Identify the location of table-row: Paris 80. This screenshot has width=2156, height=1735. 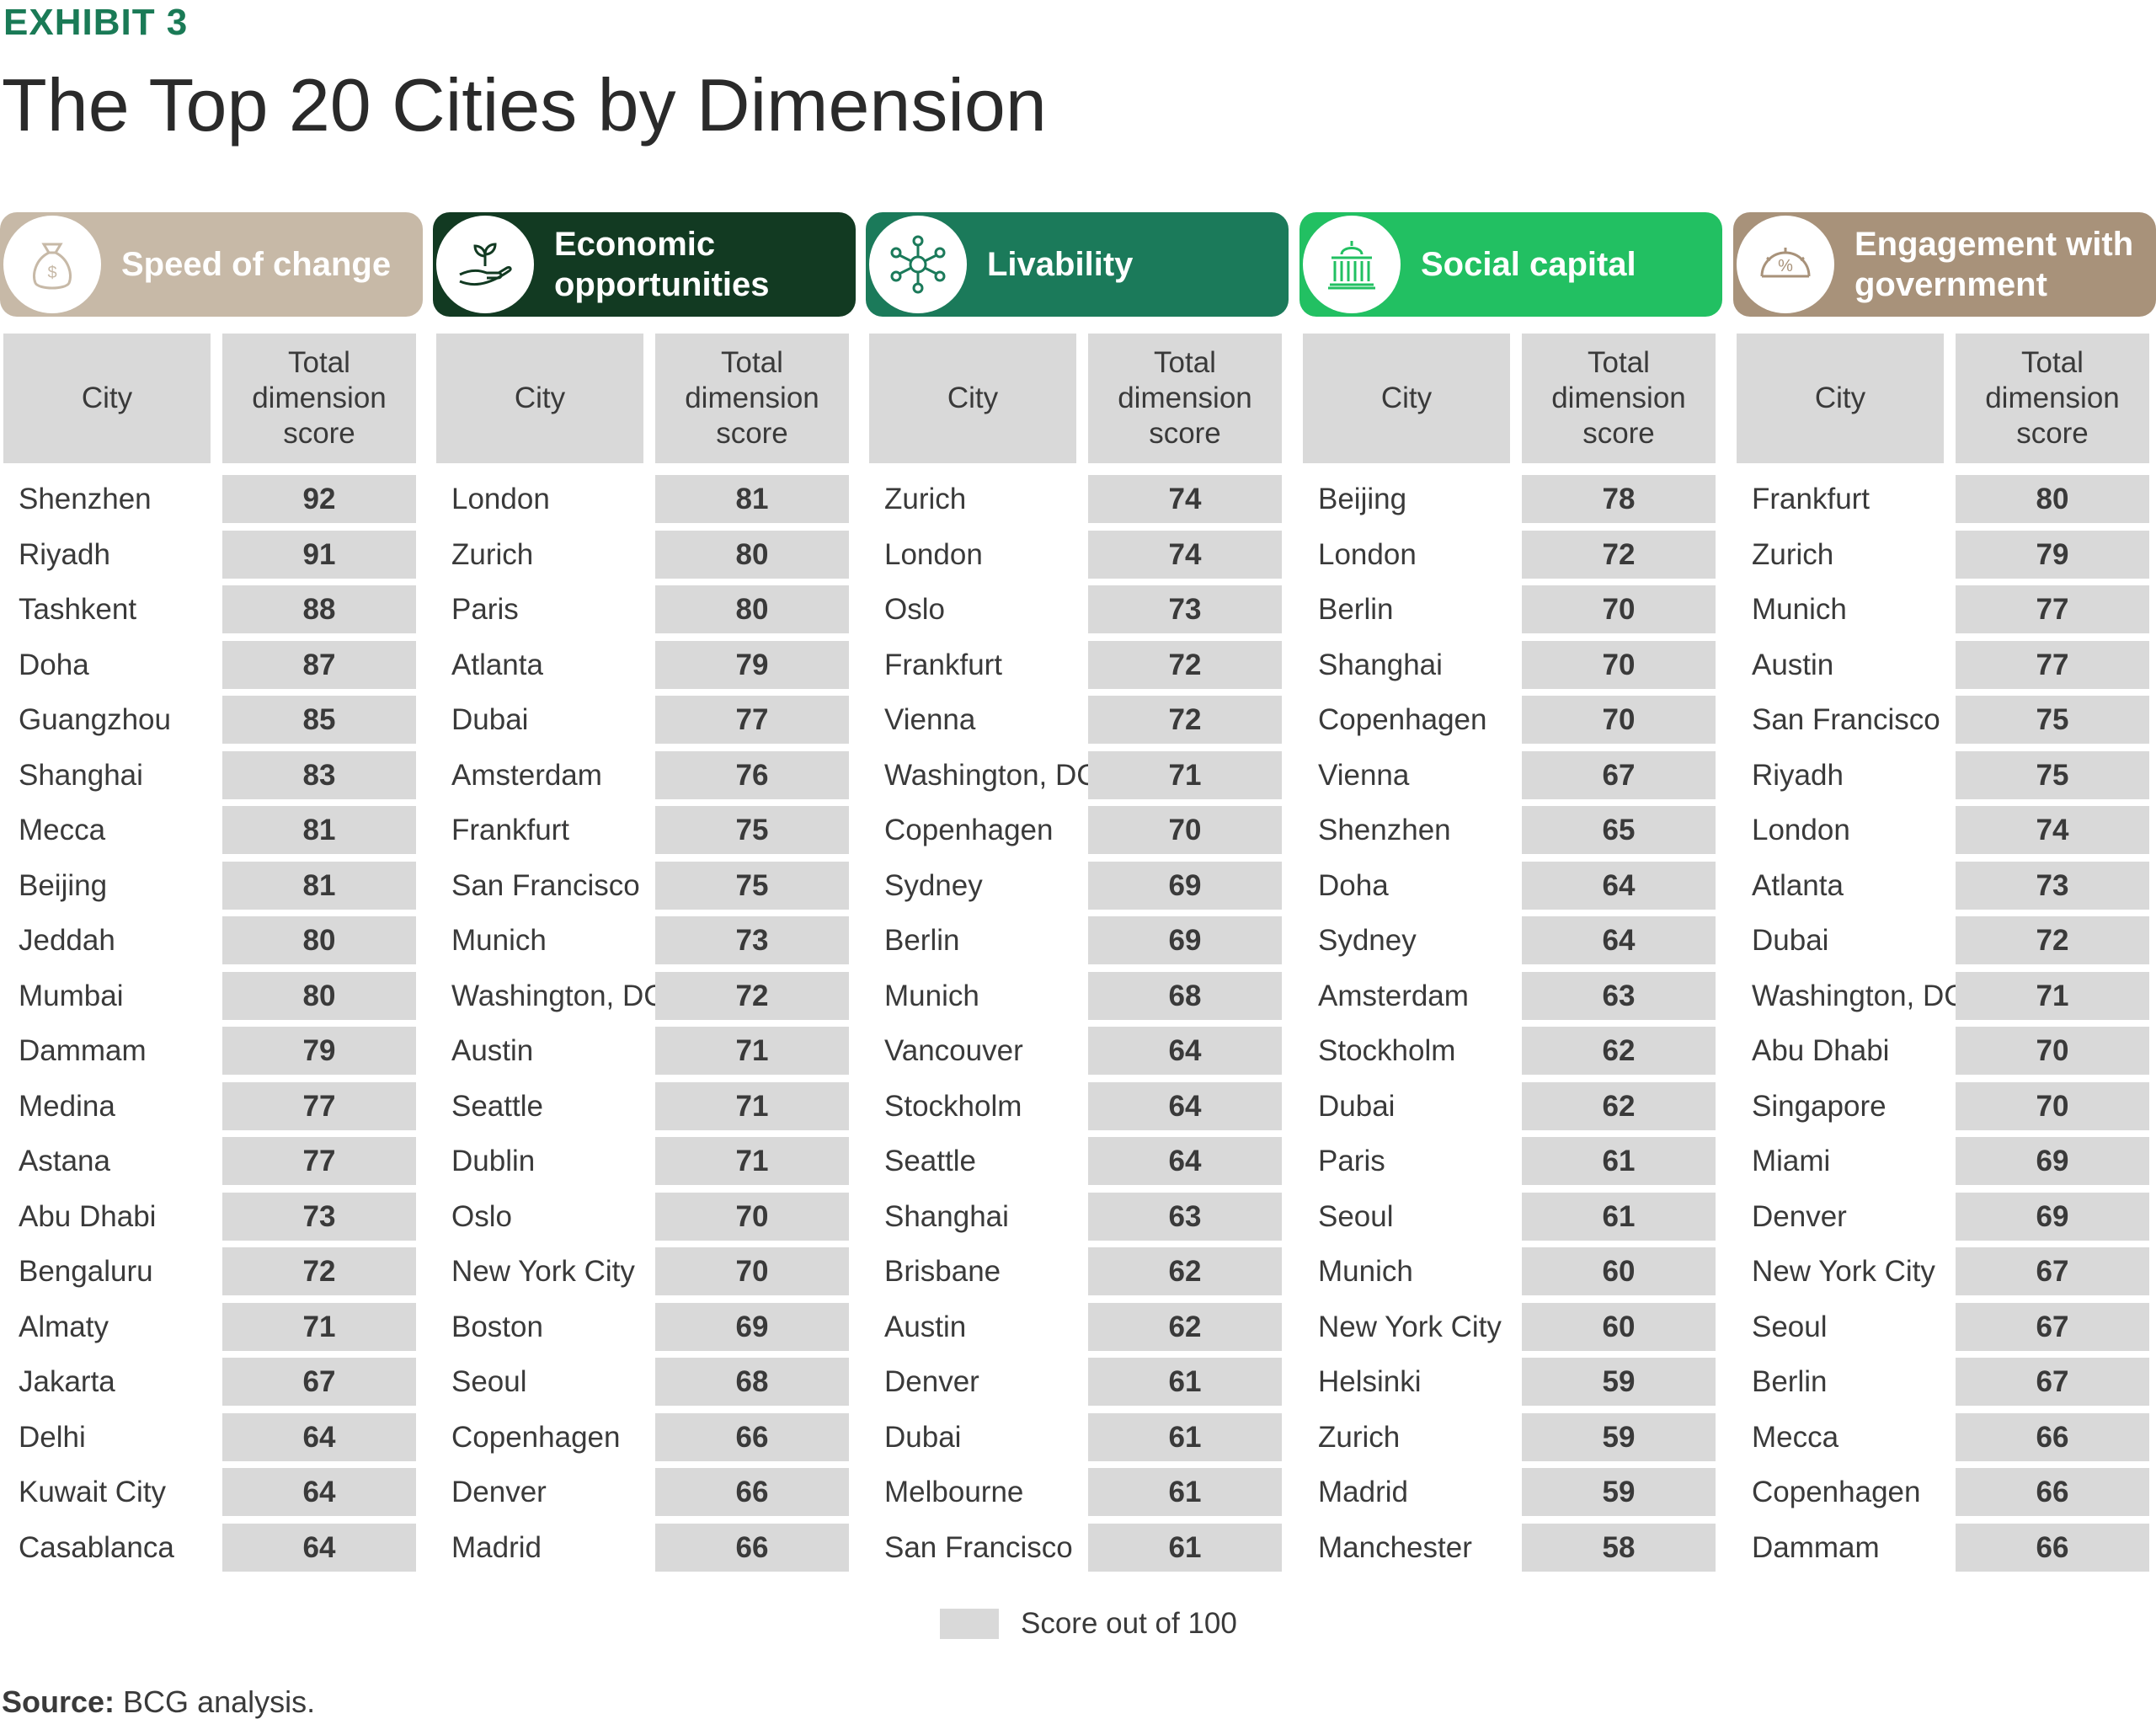
(644, 613).